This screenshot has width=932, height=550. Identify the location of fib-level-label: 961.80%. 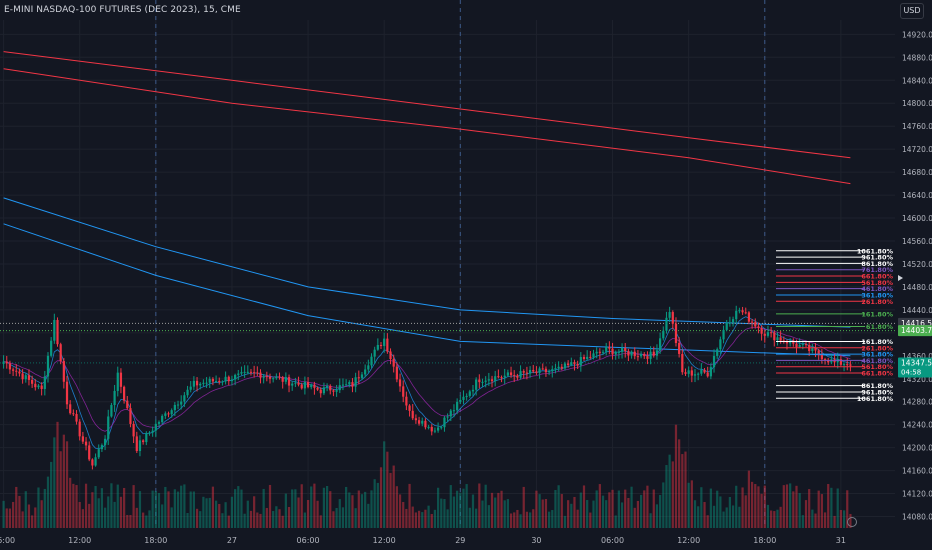
(877, 258).